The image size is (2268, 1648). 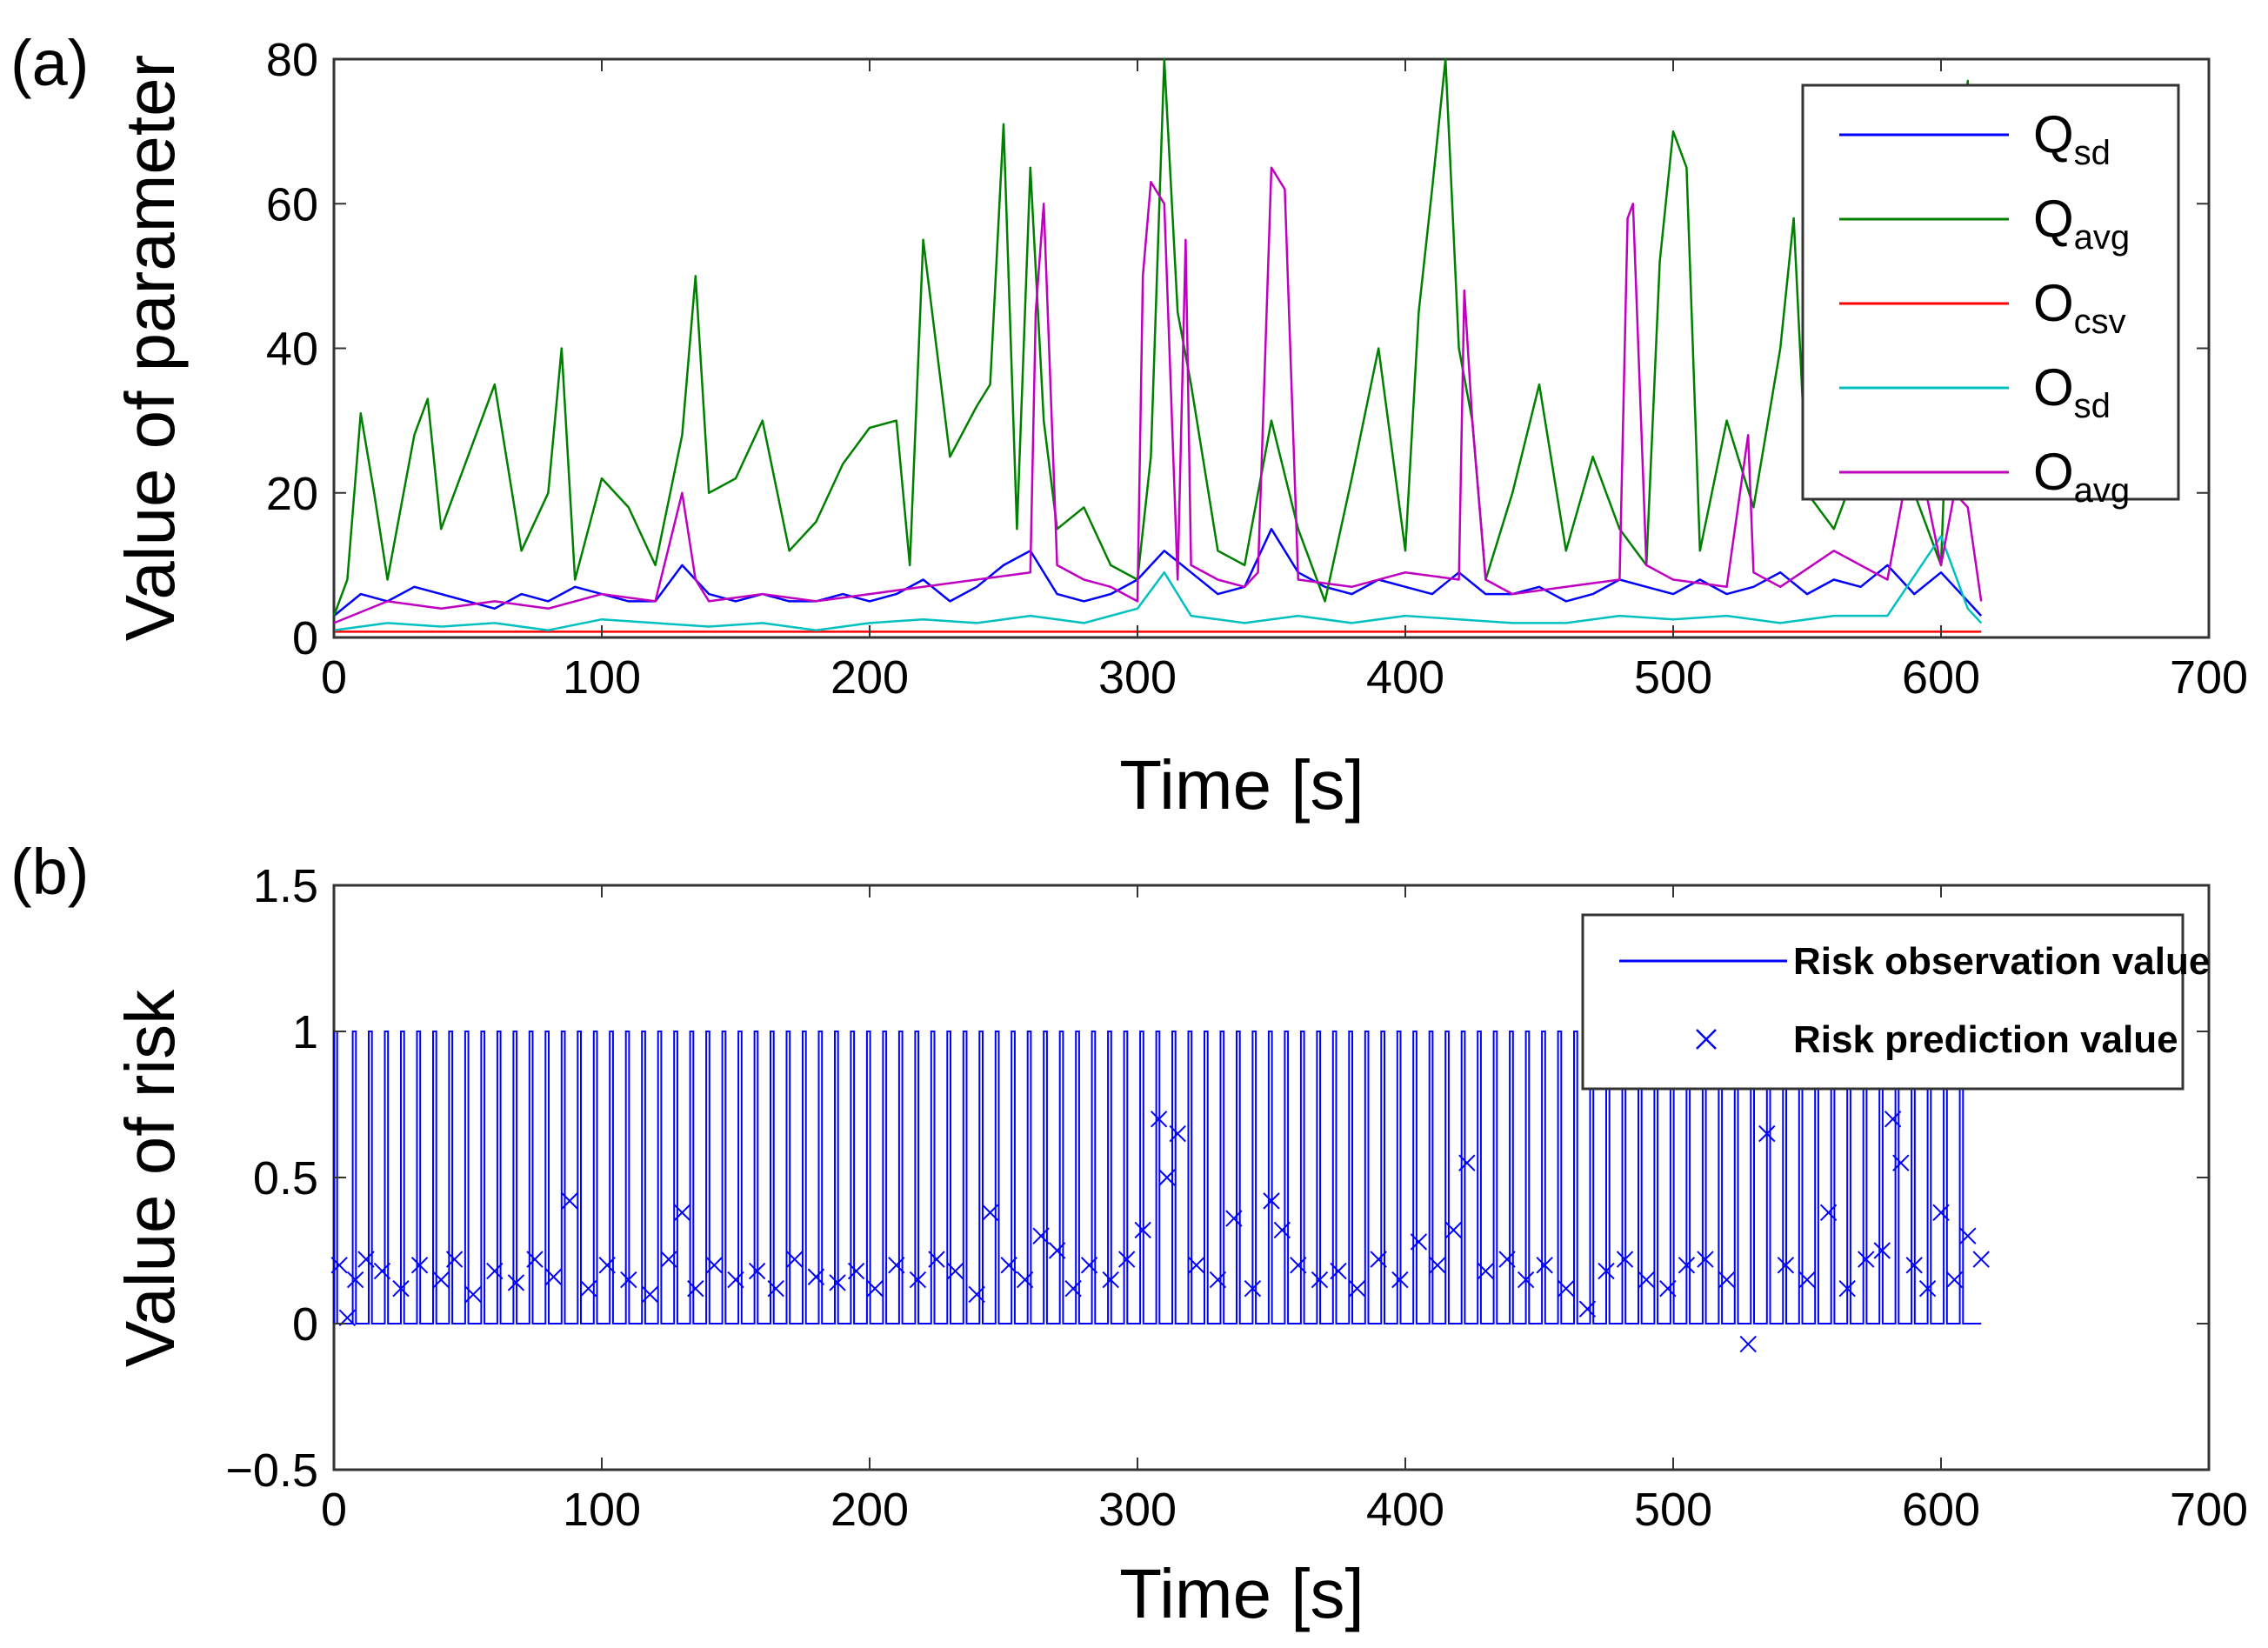 I want to click on legend-label-qsd: Qsd, so click(x=2072, y=138).